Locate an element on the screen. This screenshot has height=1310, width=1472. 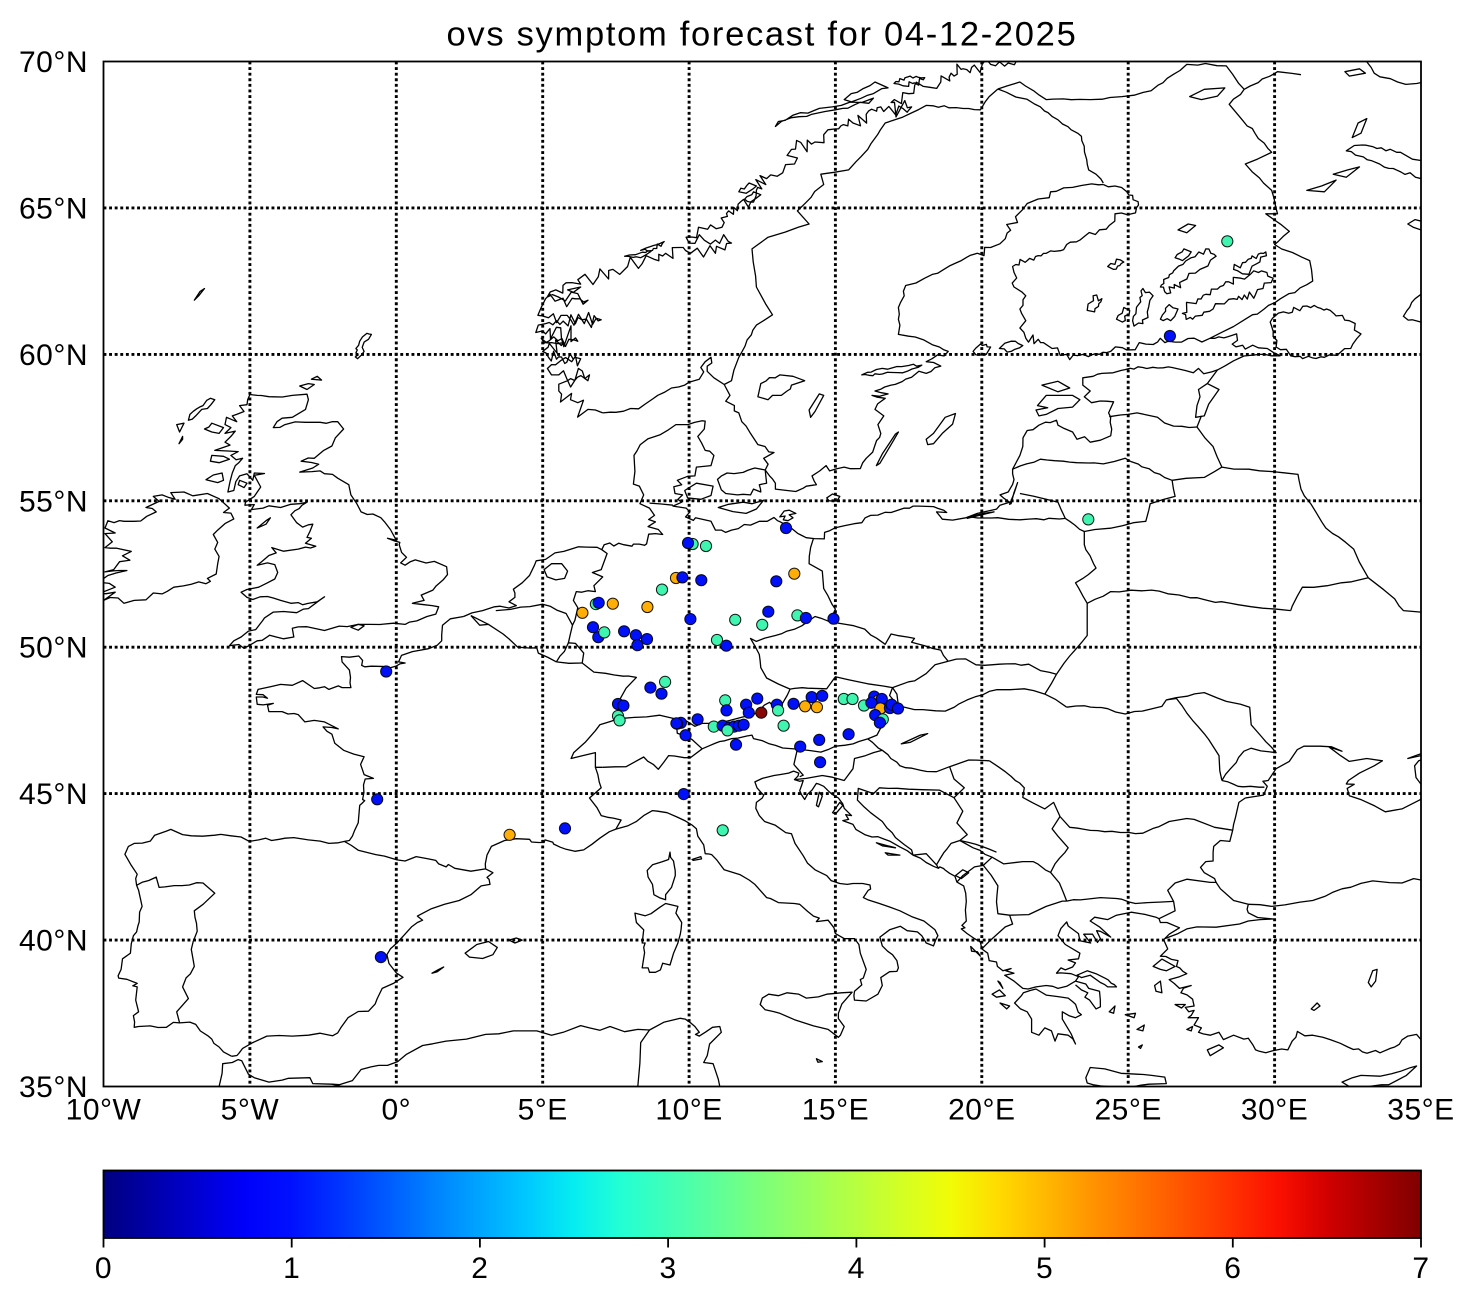
svg-text: 1 is located at coordinates (291, 1268).